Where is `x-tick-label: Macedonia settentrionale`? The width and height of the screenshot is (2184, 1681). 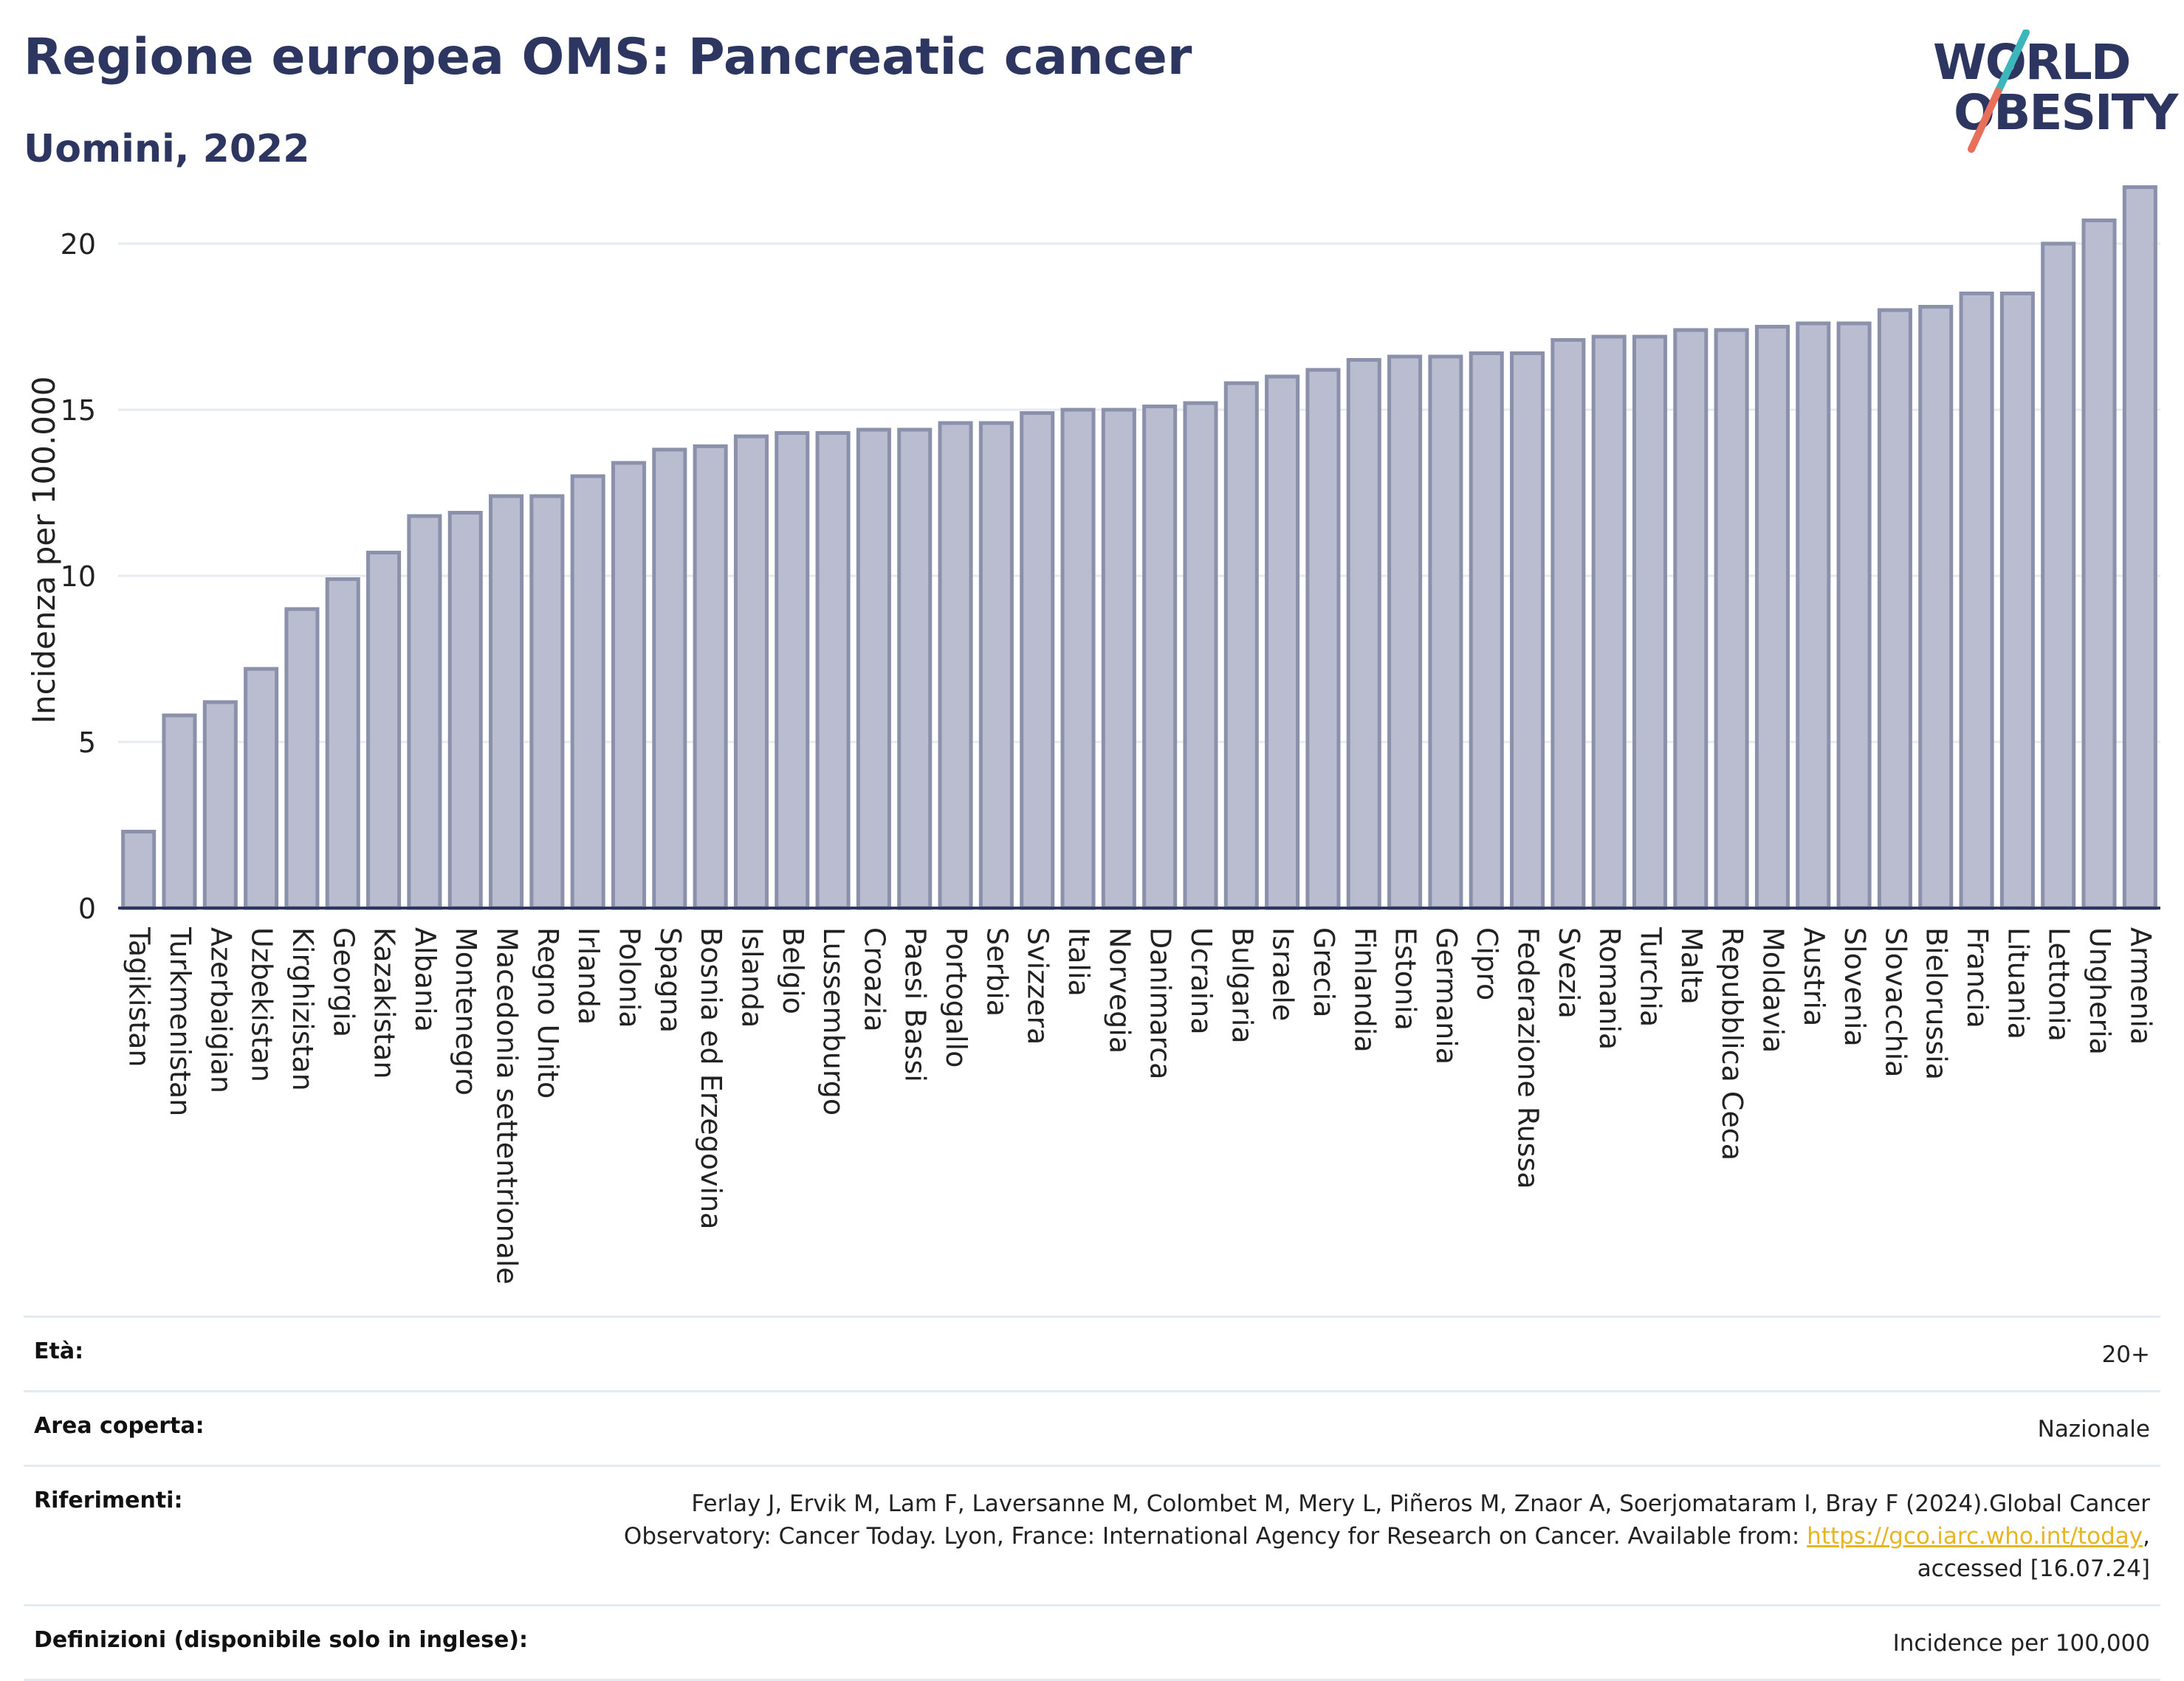 x-tick-label: Macedonia settentrionale is located at coordinates (507, 1106).